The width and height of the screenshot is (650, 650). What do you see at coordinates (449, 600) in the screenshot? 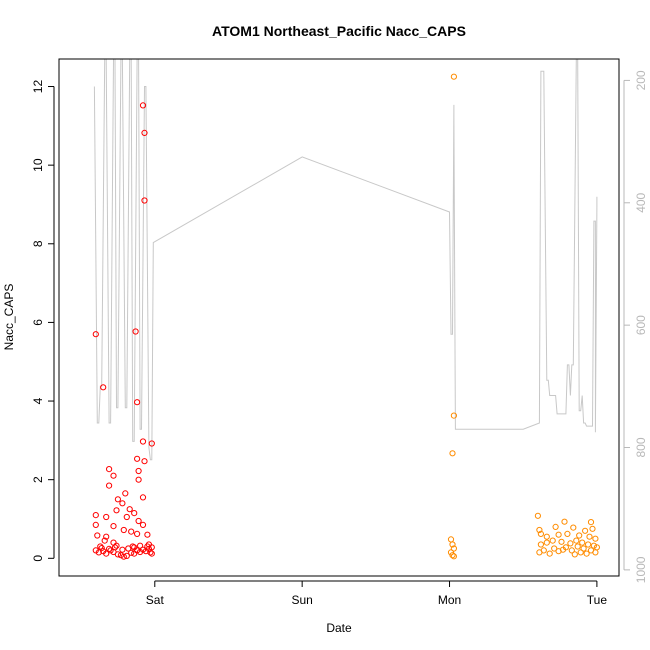
I see `x-tick-label: Mon` at bounding box center [449, 600].